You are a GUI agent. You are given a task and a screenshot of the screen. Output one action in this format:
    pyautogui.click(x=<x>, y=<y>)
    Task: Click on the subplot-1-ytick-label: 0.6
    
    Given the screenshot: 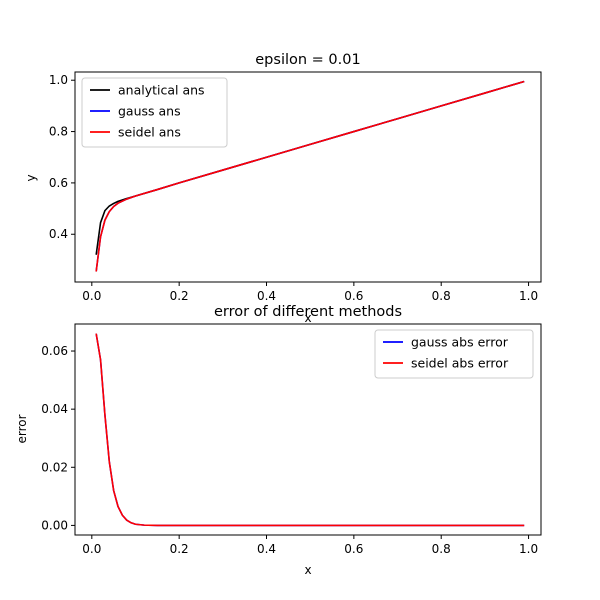 What is the action you would take?
    pyautogui.click(x=58, y=183)
    